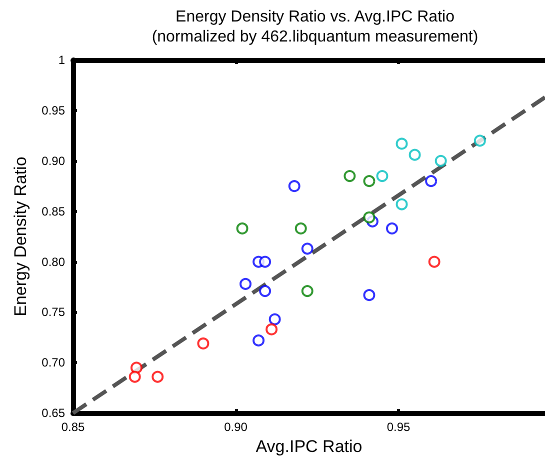 The image size is (545, 460). What do you see at coordinates (315, 37) in the screenshot?
I see `chart-subtitle: (normalized by 462.libquantum measurement)` at bounding box center [315, 37].